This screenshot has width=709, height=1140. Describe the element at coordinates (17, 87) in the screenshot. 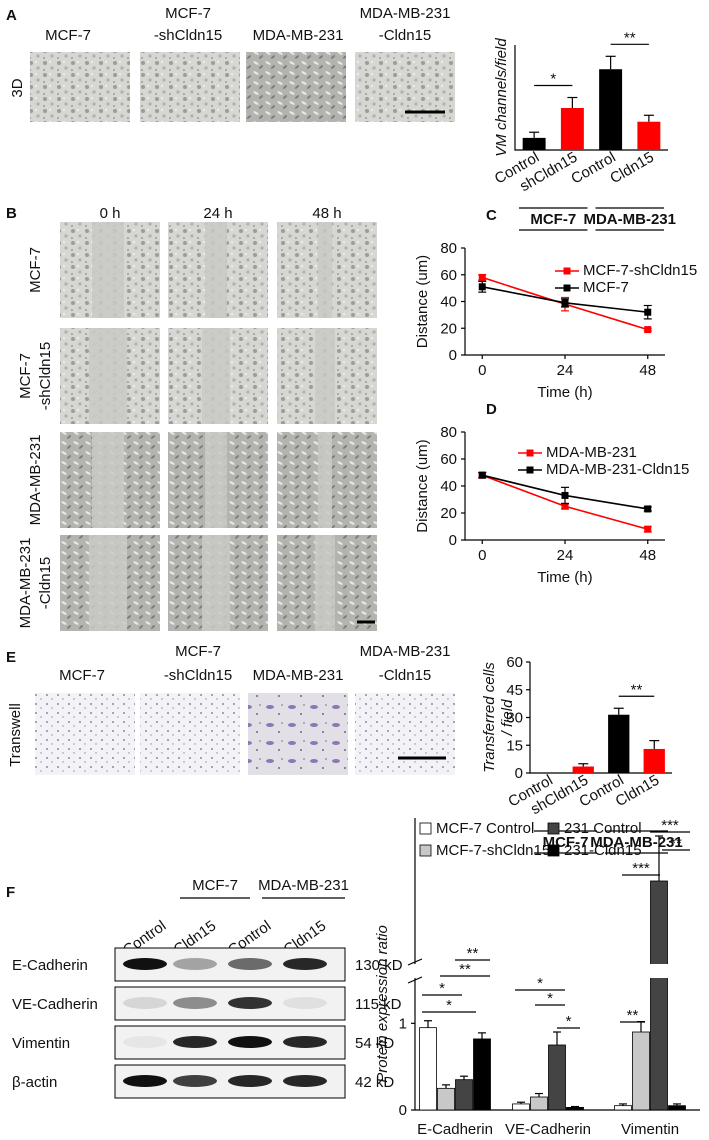

I see `row-label: 3D` at that location.